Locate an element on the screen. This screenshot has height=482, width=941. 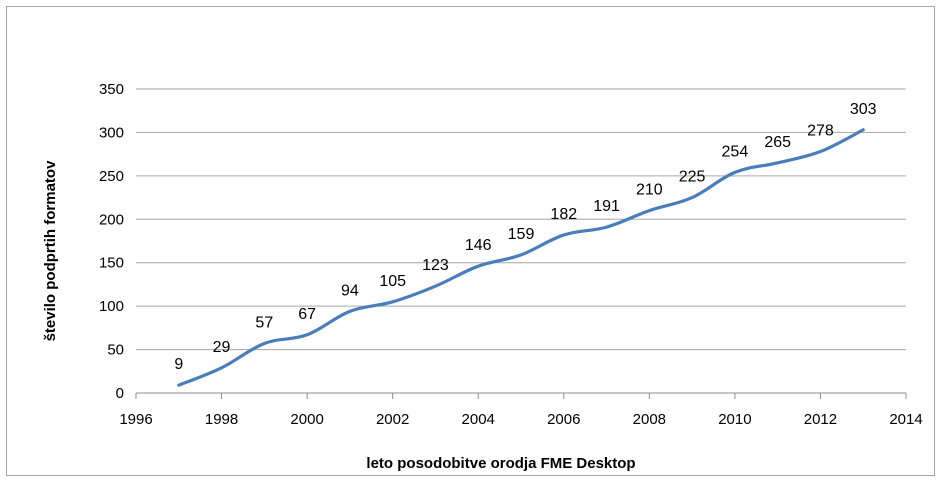
x-tick-label: 2004 is located at coordinates (478, 419).